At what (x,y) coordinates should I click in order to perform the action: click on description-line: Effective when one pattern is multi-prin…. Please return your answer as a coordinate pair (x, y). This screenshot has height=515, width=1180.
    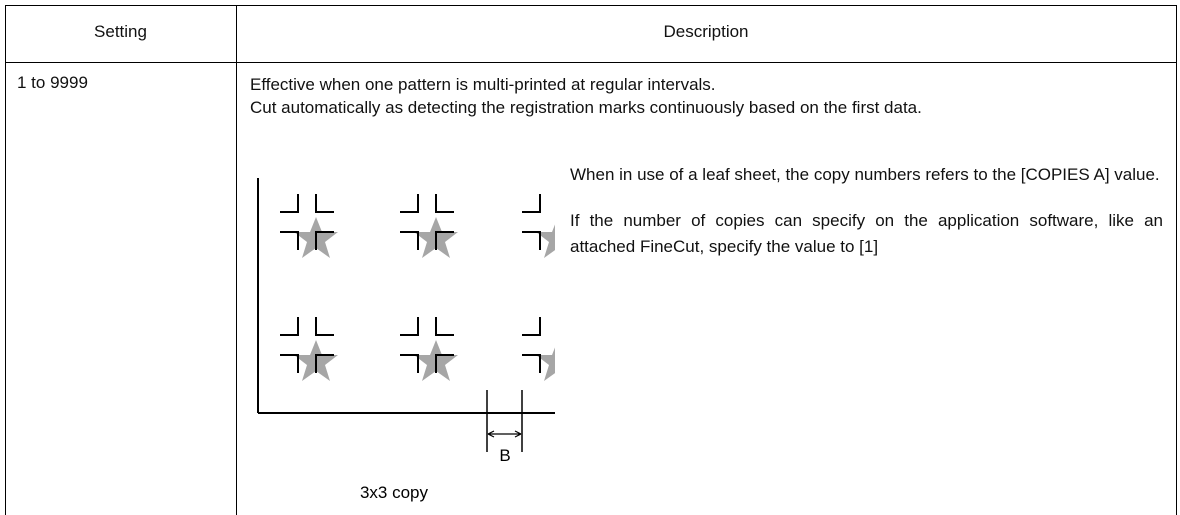
    Looking at the image, I should click on (483, 84).